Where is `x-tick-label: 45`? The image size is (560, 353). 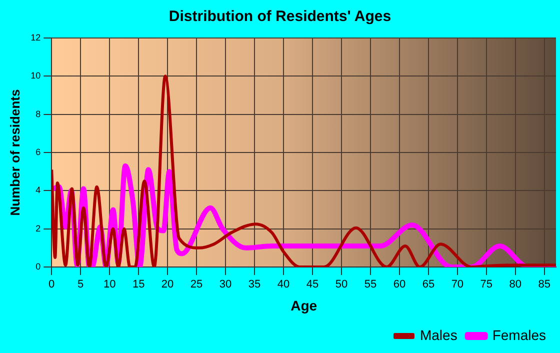 x-tick-label: 45 is located at coordinates (312, 284).